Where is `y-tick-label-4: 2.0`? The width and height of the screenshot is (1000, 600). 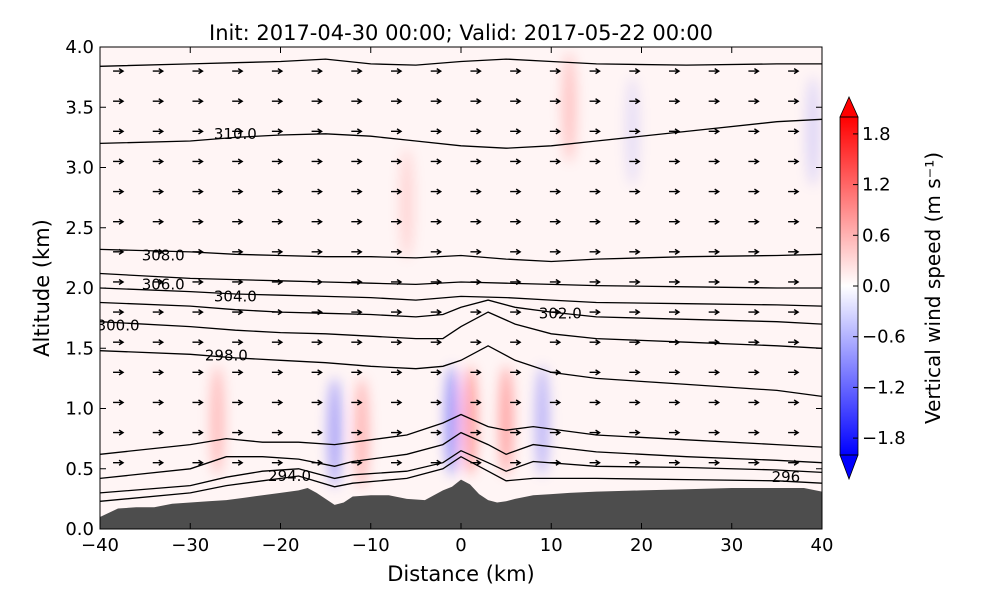
y-tick-label-4: 2.0 is located at coordinates (79, 288).